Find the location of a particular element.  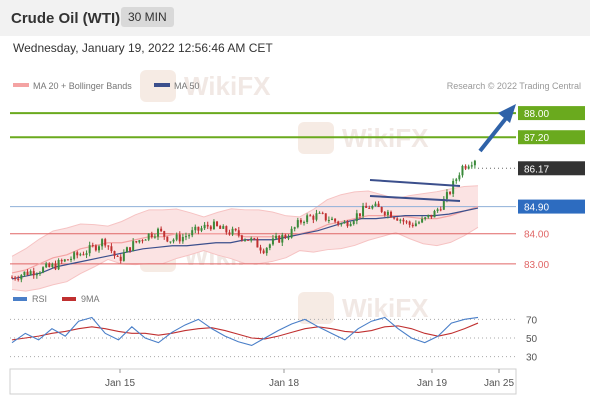

channel-lower-line is located at coordinates (415, 198).